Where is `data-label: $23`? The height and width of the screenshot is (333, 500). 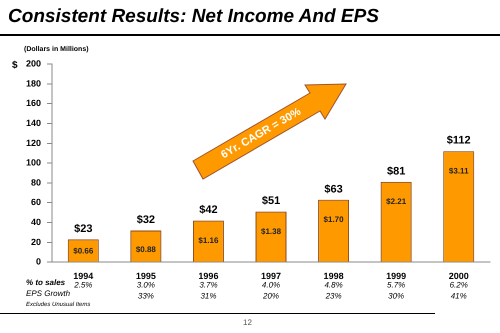 data-label: $23 is located at coordinates (83, 228).